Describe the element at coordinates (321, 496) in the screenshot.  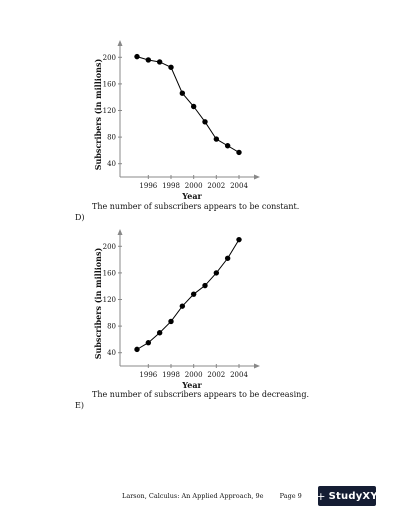
I see `plus-icon: +` at that location.